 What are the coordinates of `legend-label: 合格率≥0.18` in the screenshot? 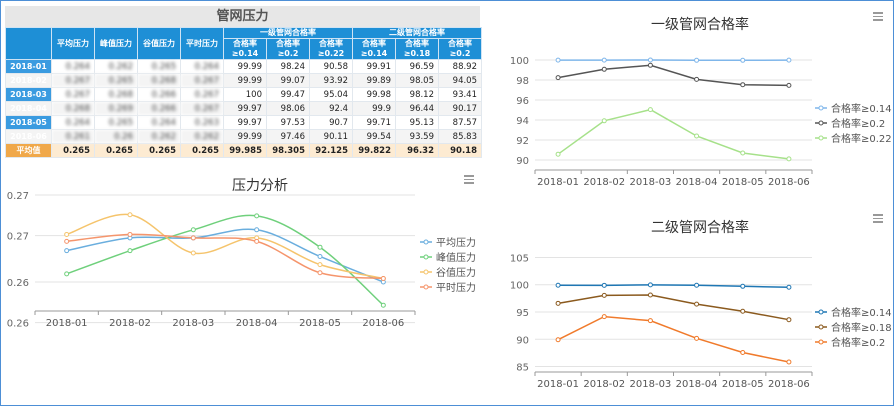 It's located at (861, 327).